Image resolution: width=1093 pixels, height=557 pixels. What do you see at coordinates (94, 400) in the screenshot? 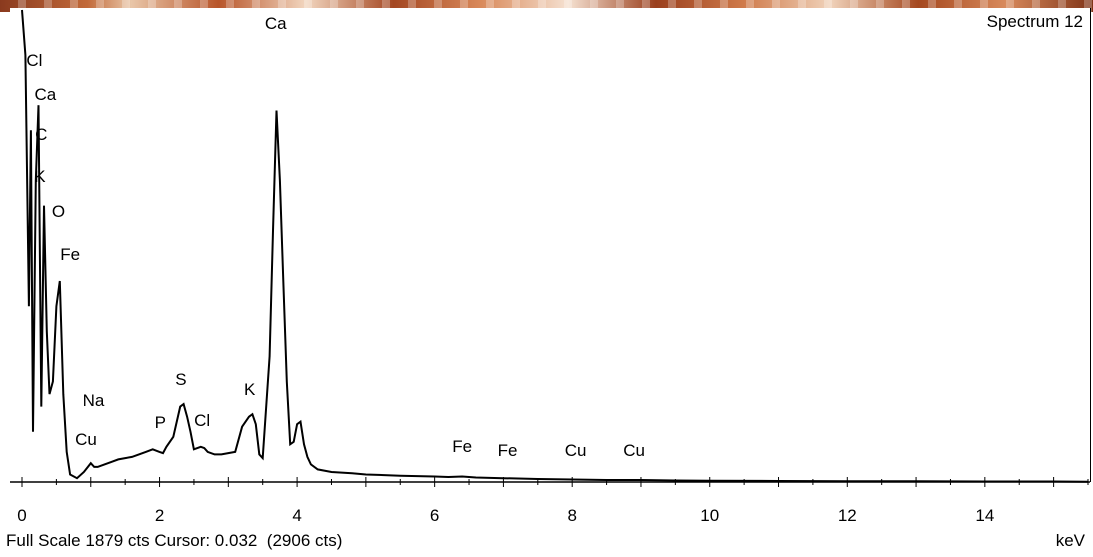
I see `peak-label-na: Na` at bounding box center [94, 400].